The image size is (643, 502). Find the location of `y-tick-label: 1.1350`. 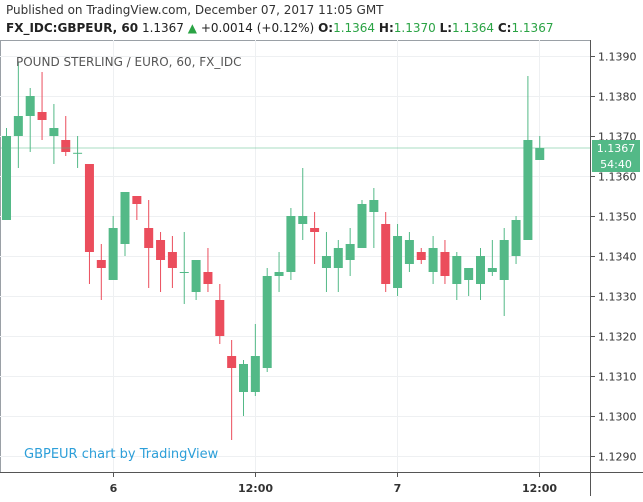

y-tick-label: 1.1350 is located at coordinates (617, 217).